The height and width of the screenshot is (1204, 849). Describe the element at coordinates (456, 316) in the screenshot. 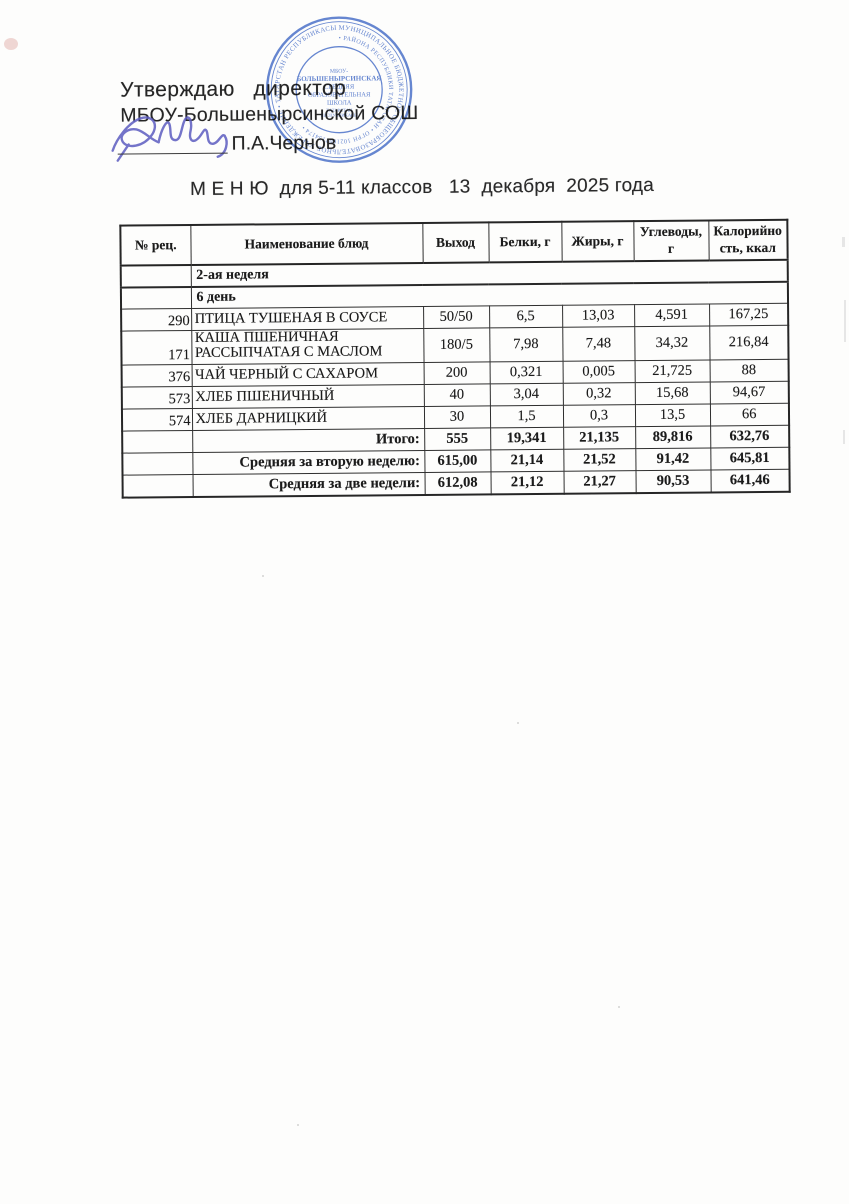

I see `output-cell: 50/50` at that location.